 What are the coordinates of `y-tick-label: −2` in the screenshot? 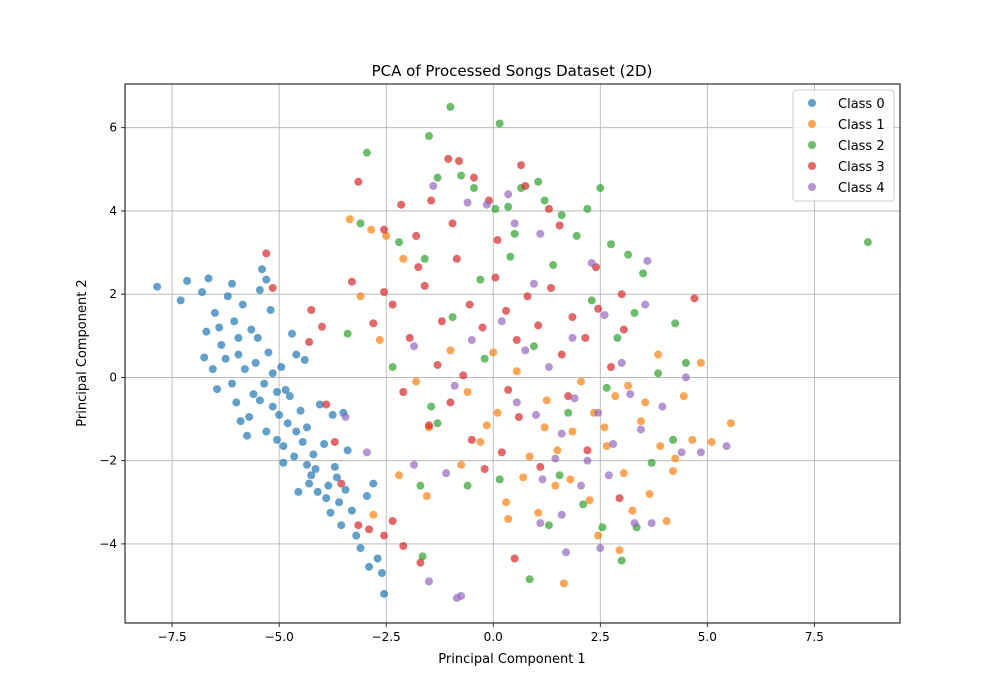 It's located at (108, 461).